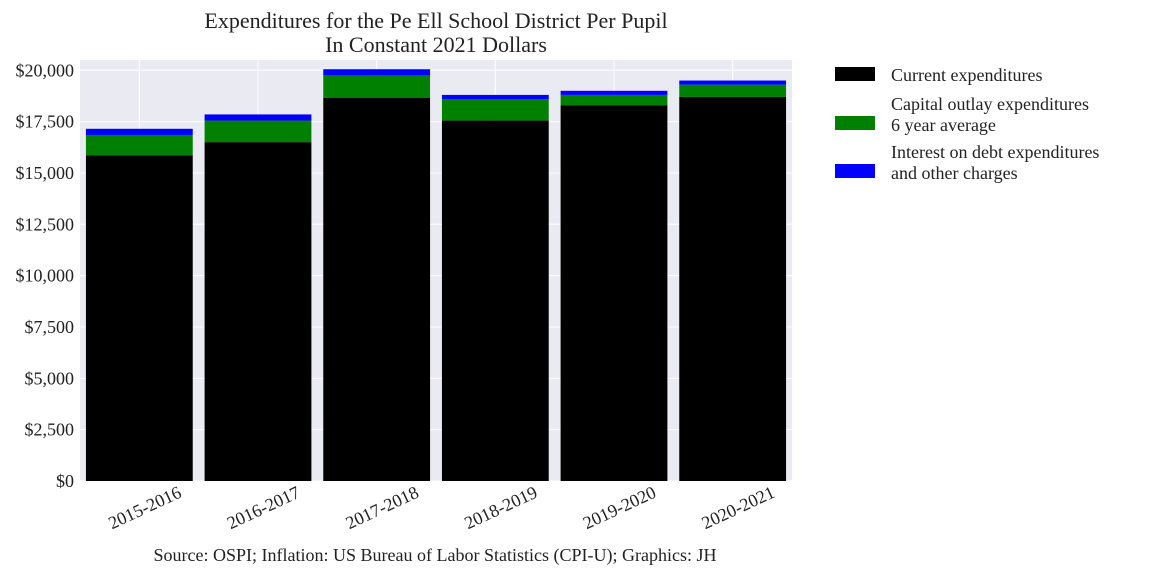 The width and height of the screenshot is (1152, 576). What do you see at coordinates (45, 70) in the screenshot?
I see `y-tick-label: $20,000` at bounding box center [45, 70].